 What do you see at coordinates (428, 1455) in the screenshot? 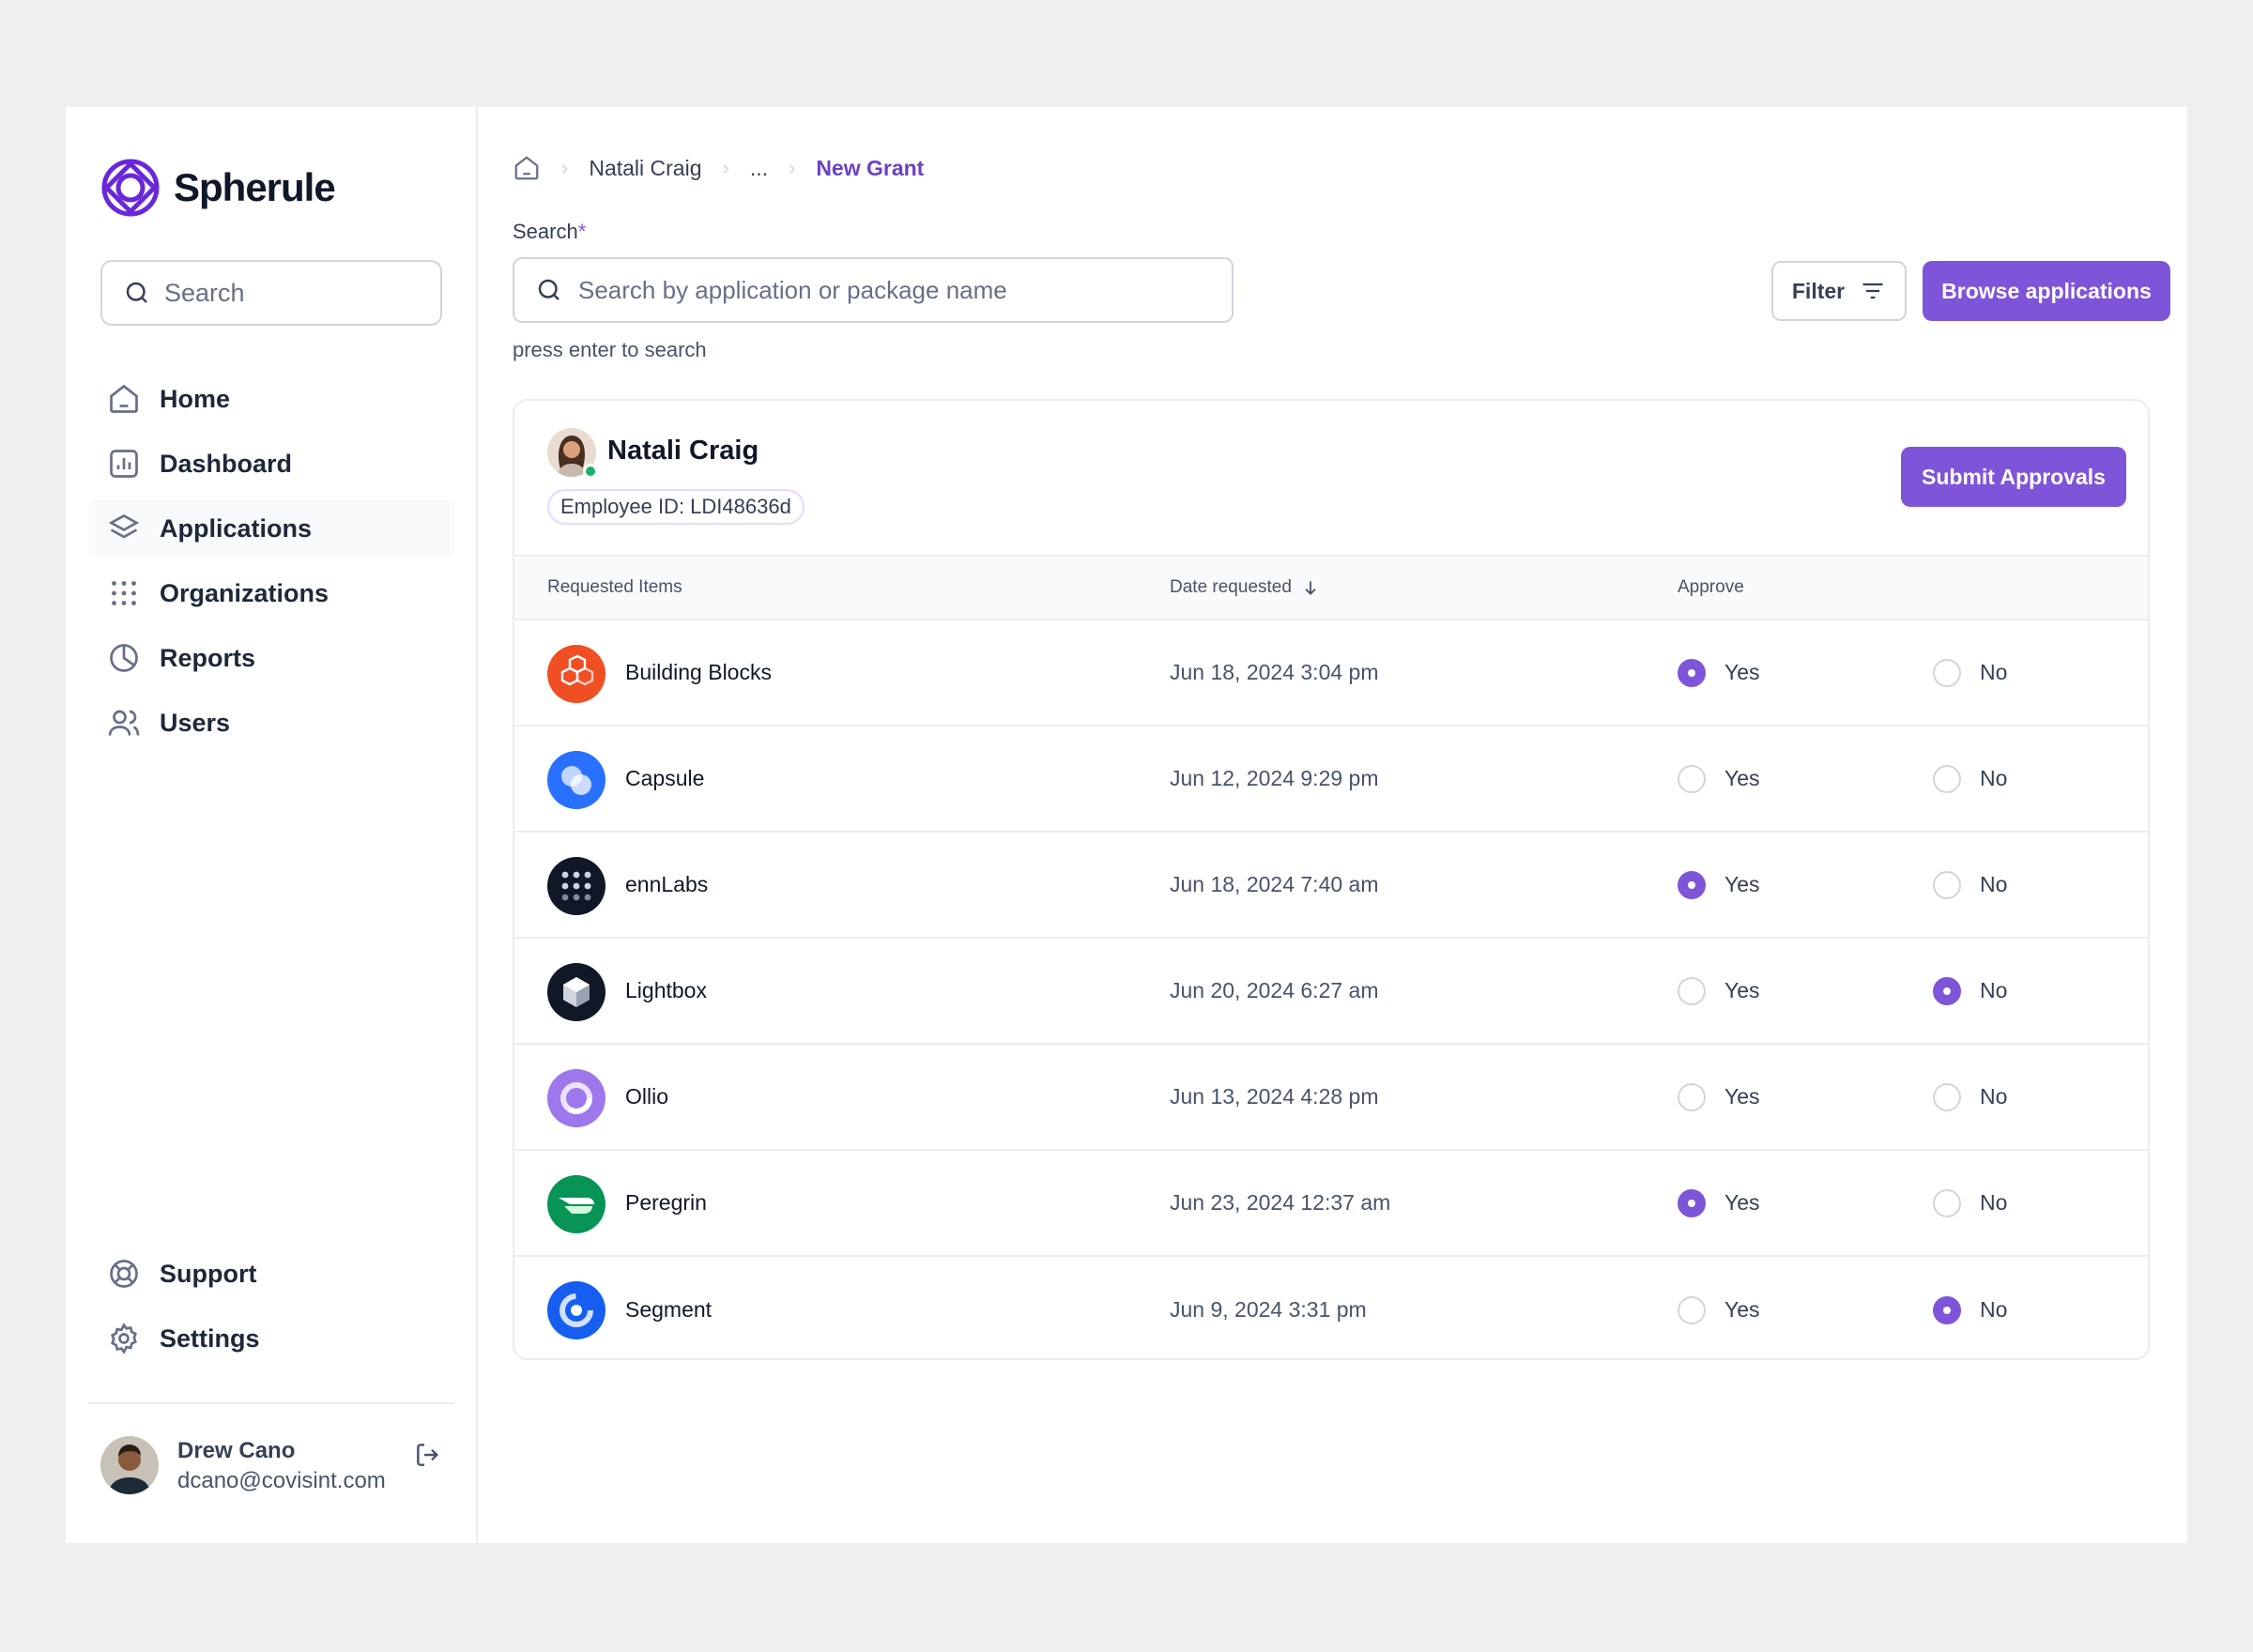
I see `logout-icon` at bounding box center [428, 1455].